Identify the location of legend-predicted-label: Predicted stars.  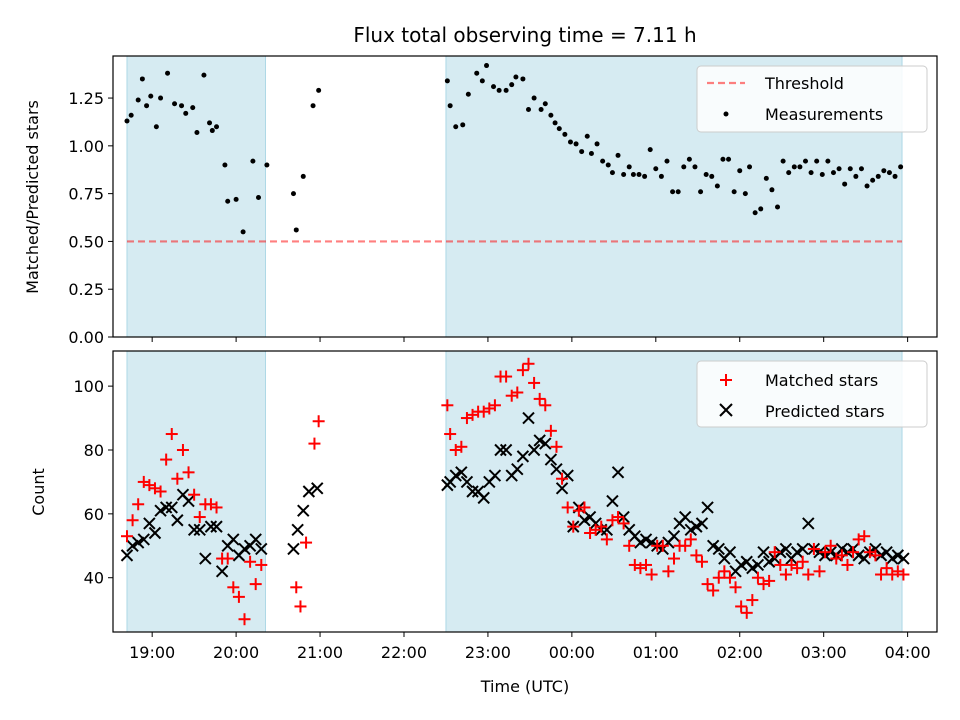
(825, 411).